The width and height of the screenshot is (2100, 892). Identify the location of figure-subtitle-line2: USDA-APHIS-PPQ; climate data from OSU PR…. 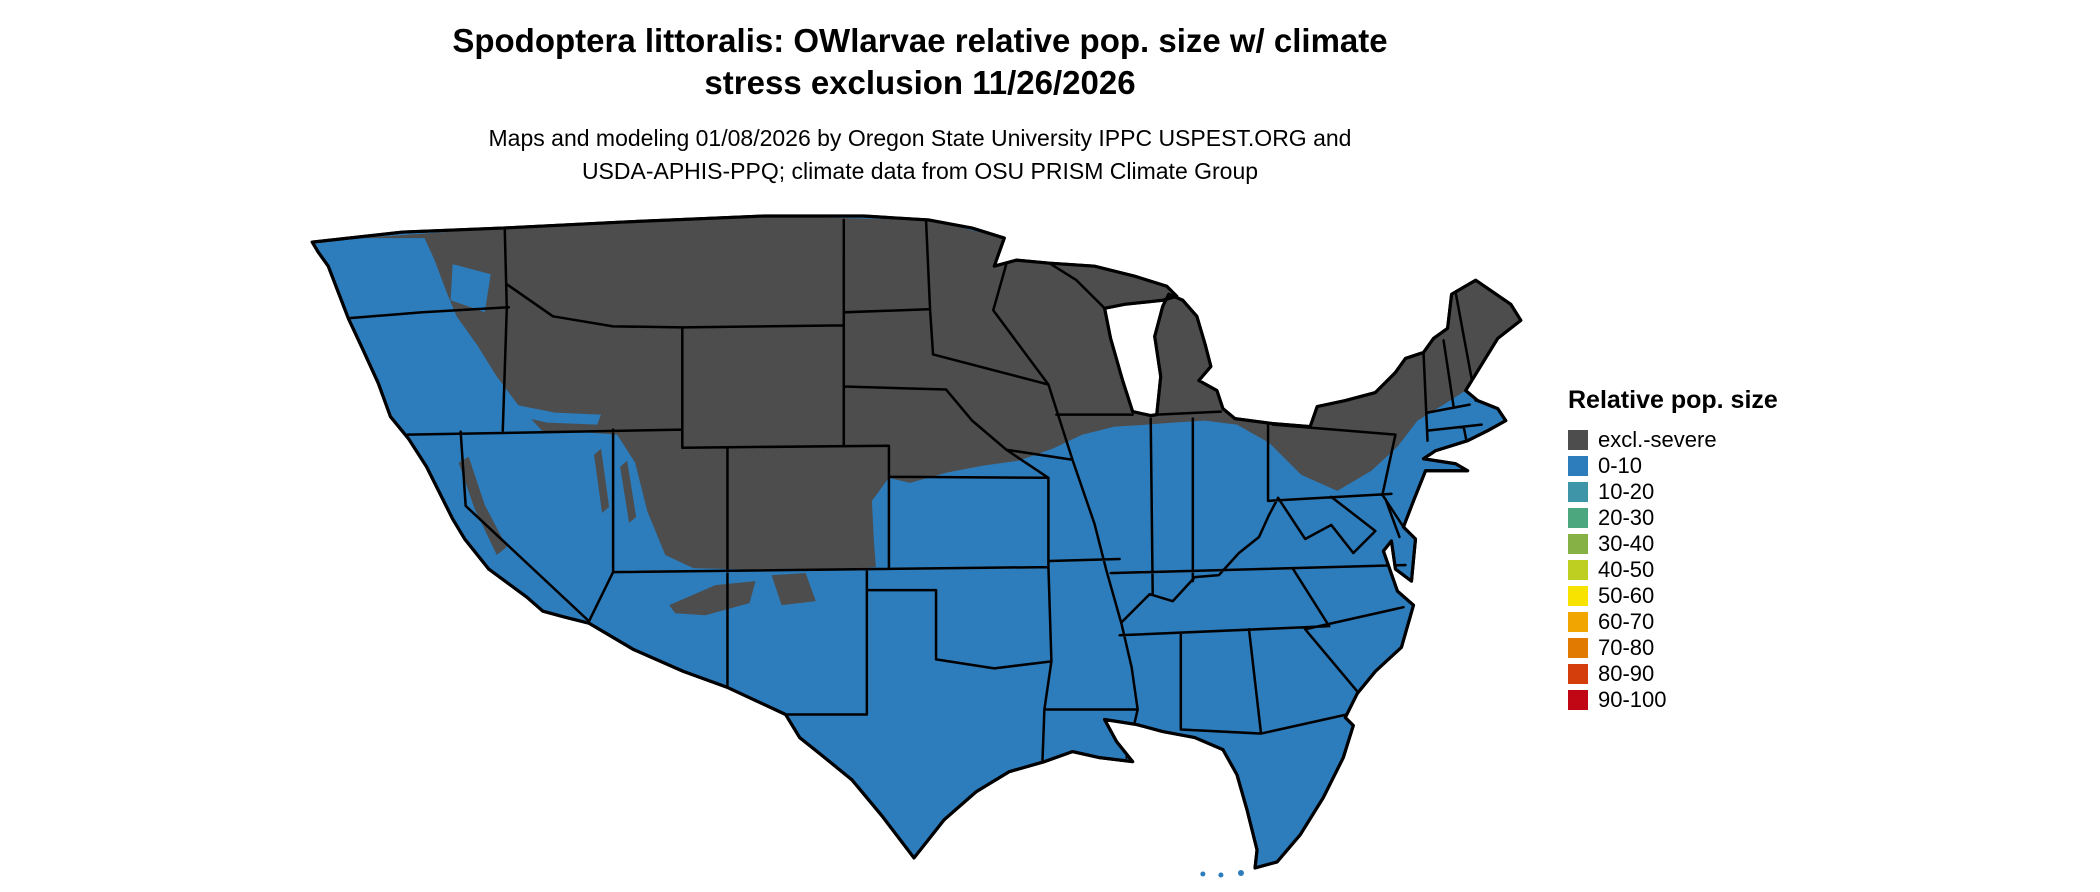
(920, 171).